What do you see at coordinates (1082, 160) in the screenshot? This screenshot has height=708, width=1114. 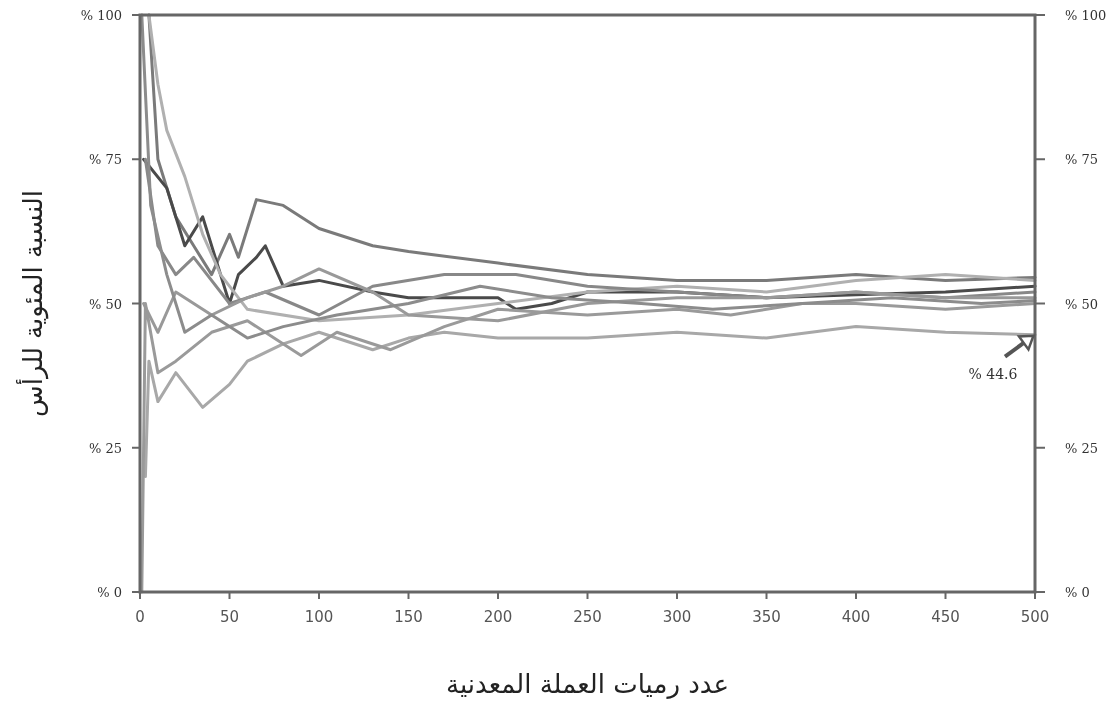 I see `y2-tick-label: % 75` at bounding box center [1082, 160].